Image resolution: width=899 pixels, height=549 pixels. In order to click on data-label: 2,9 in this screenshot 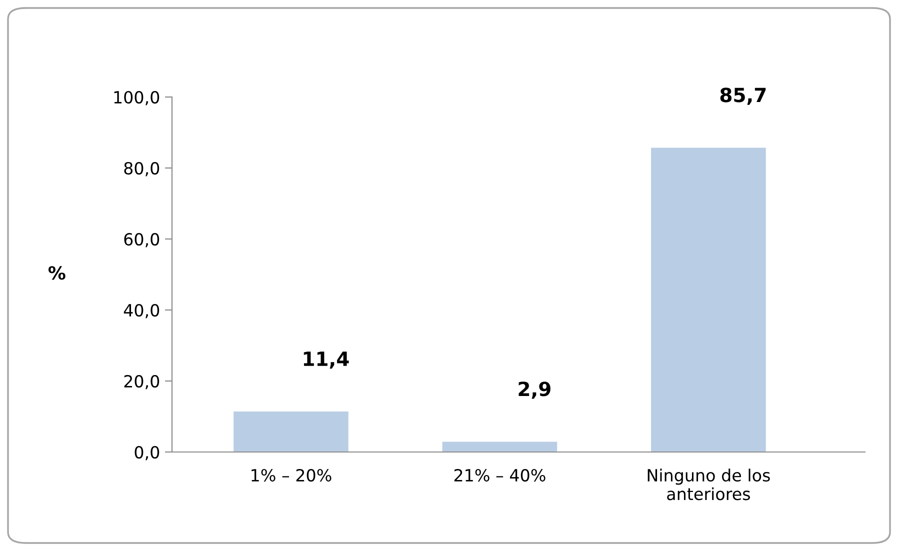, I will do `click(534, 390)`.